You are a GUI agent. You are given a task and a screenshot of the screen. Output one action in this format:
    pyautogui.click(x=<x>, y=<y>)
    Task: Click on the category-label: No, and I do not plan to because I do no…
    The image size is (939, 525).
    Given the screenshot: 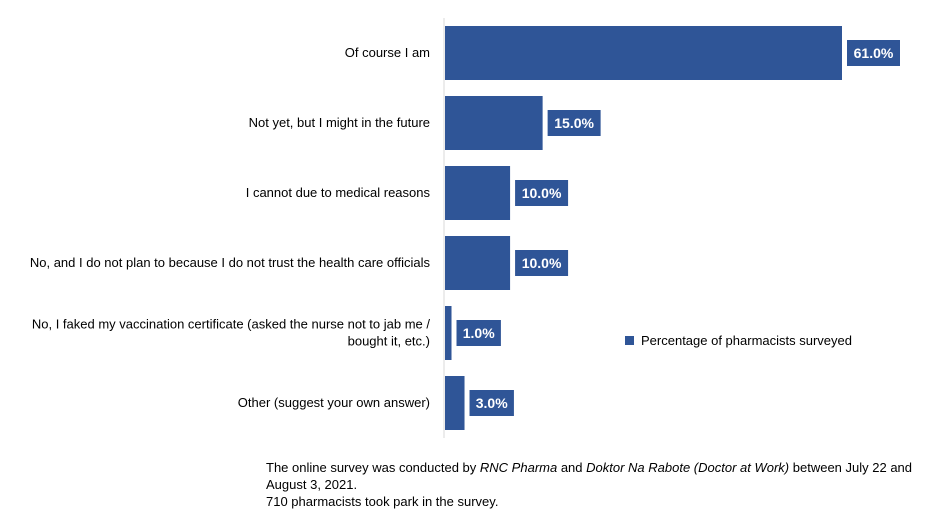 What is the action you would take?
    pyautogui.click(x=230, y=262)
    